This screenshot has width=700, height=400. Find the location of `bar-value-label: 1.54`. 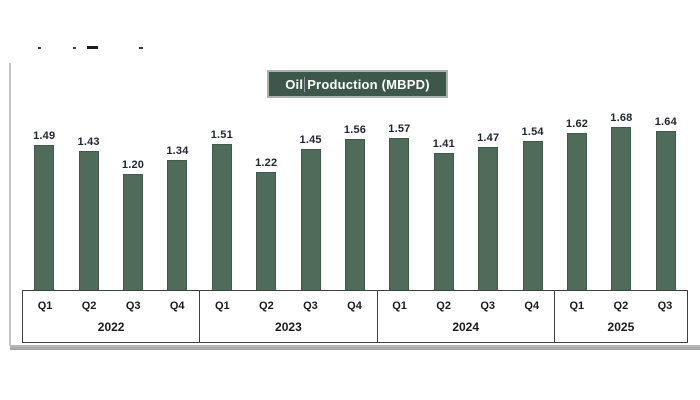

bar-value-label: 1.54 is located at coordinates (532, 131).